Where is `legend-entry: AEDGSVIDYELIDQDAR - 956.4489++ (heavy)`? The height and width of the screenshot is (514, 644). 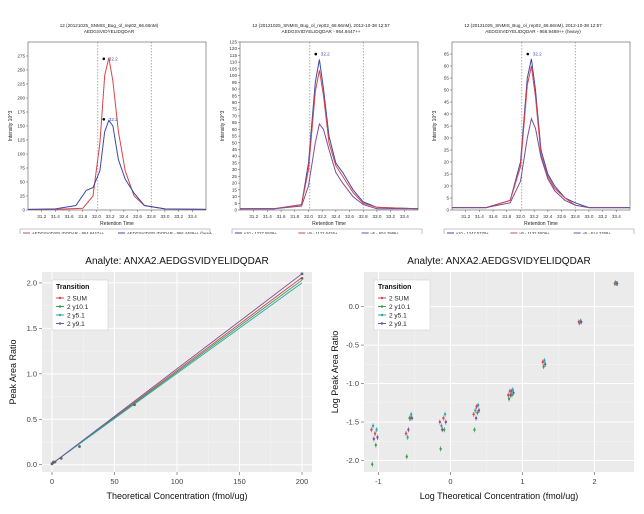
legend-entry: AEDGSVIDYELIDQDAR - 956.4489++ (heavy) is located at coordinates (169, 232).